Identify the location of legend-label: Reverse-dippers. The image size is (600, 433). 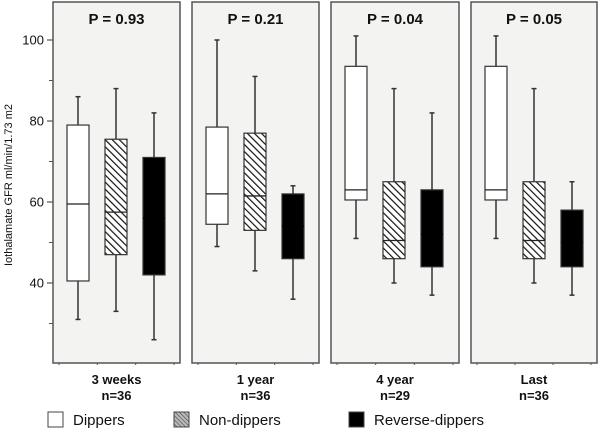
(429, 420).